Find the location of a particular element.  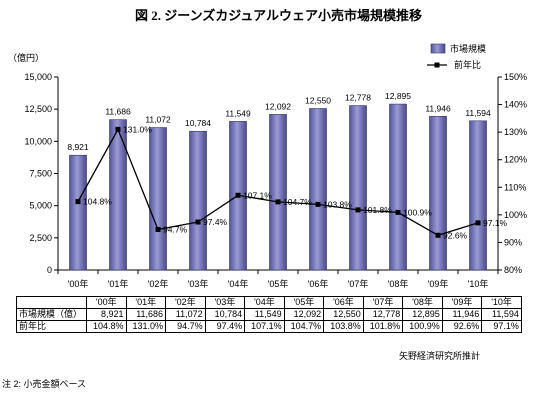

source-note: 矢野経済研究所推計 is located at coordinates (440, 356).